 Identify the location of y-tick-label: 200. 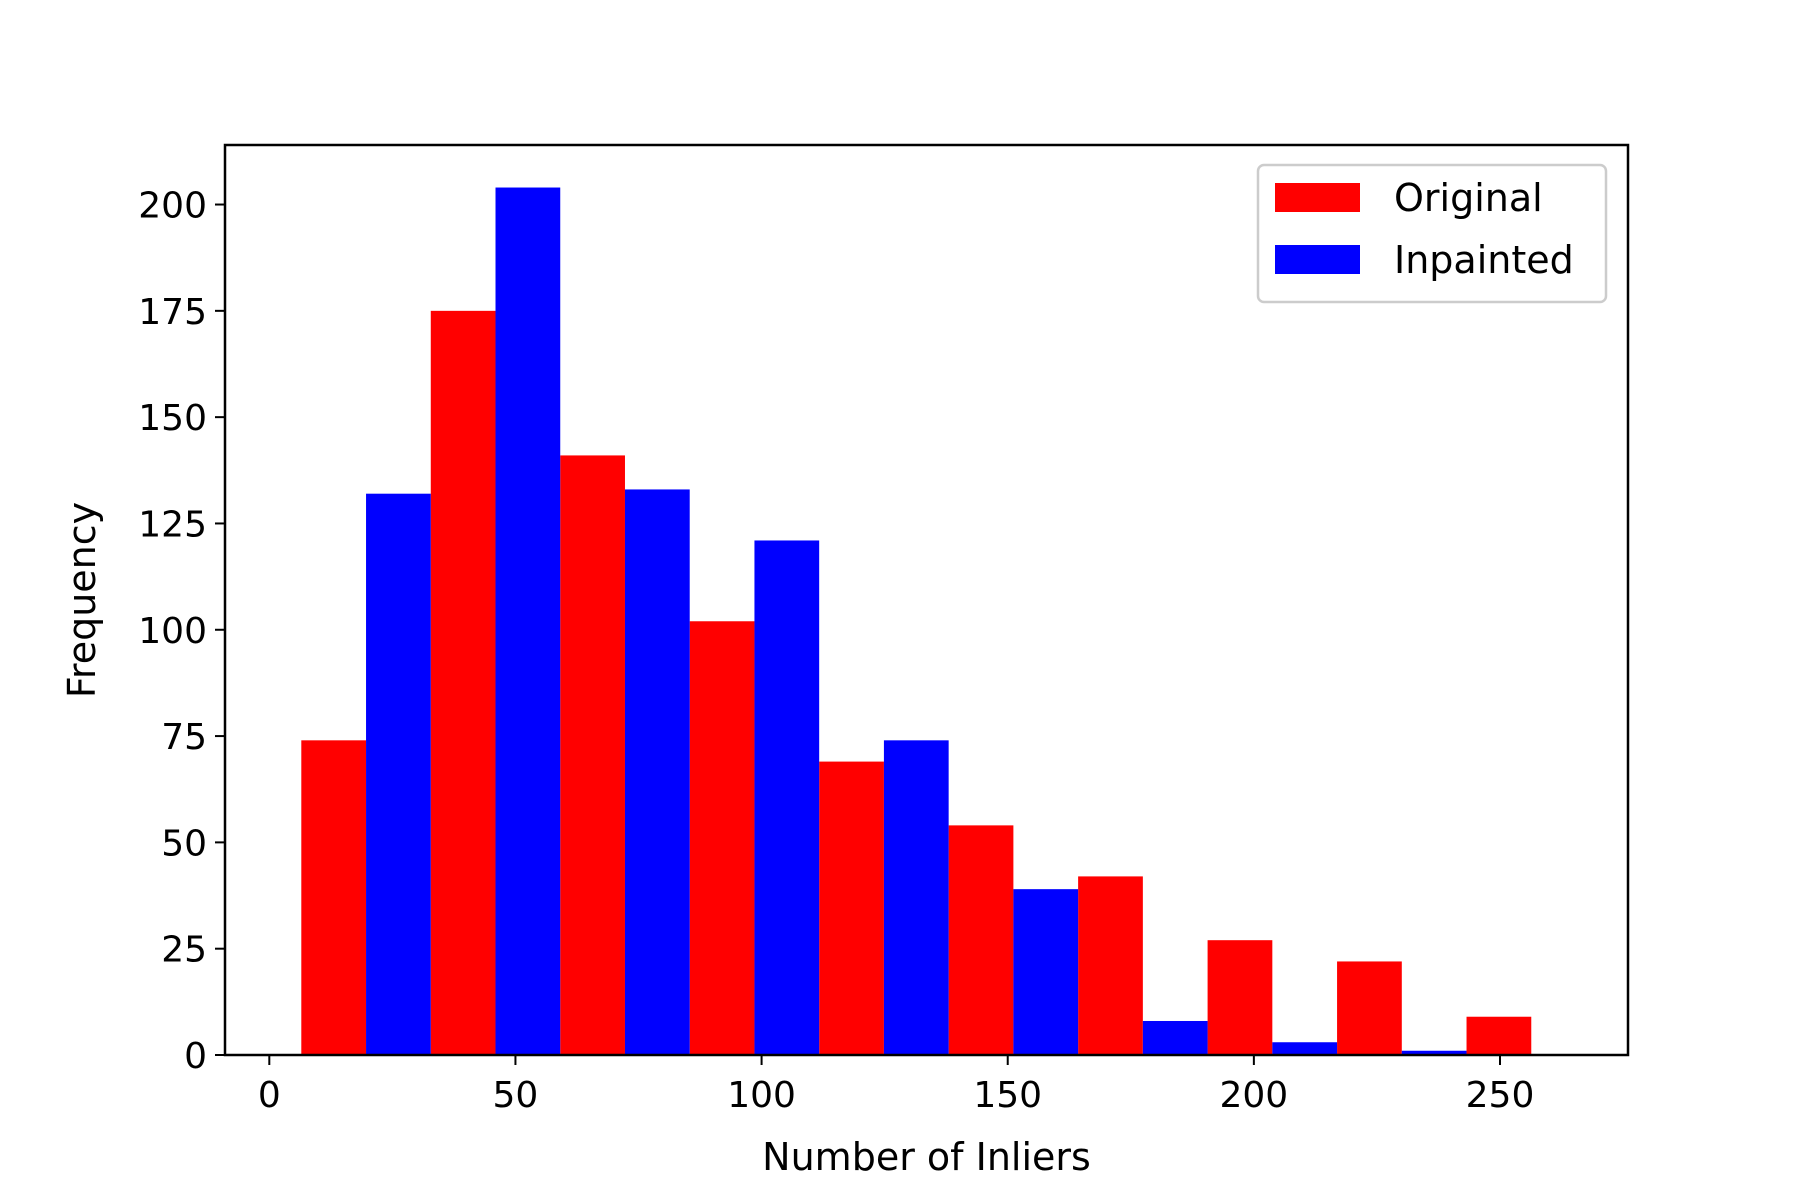
(172, 206).